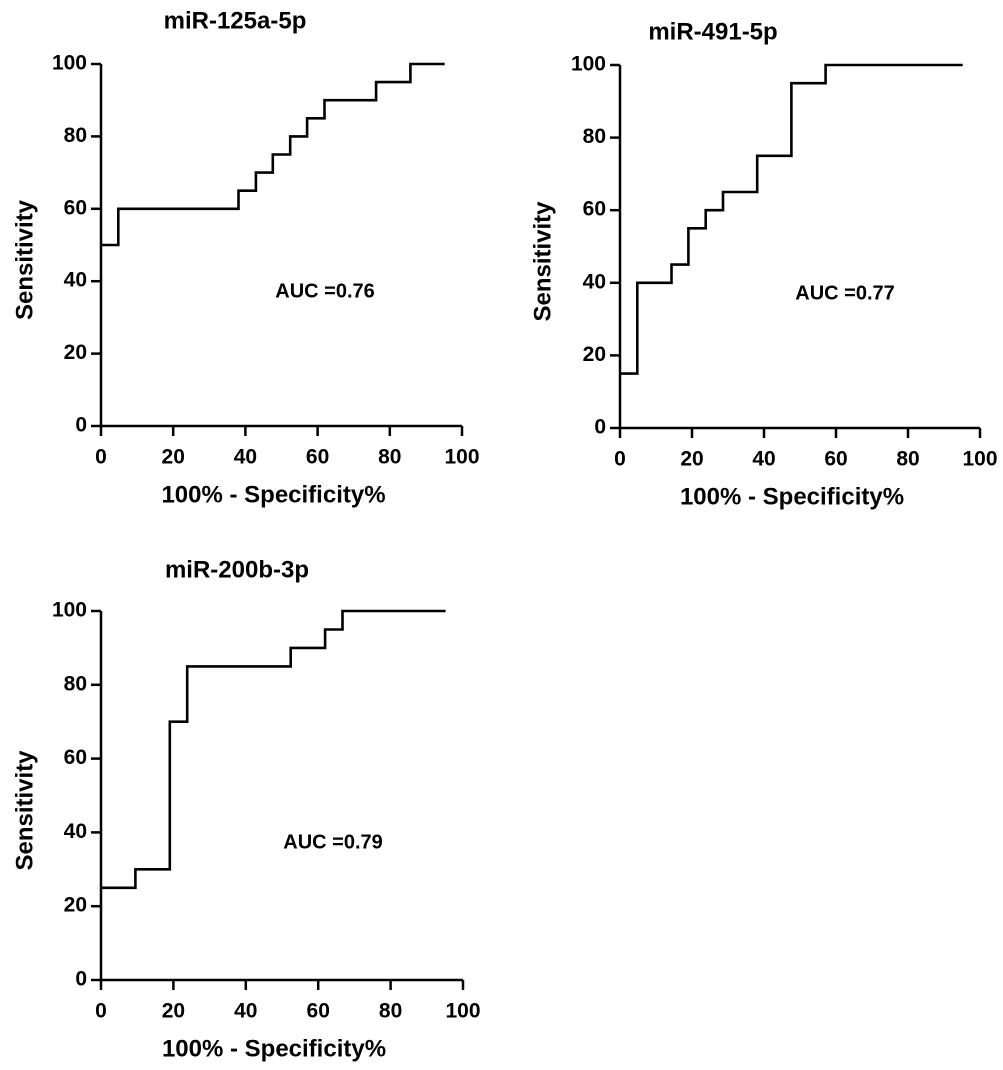 The height and width of the screenshot is (1070, 1003). I want to click on chart-title: miR-125a-5p, so click(235, 20).